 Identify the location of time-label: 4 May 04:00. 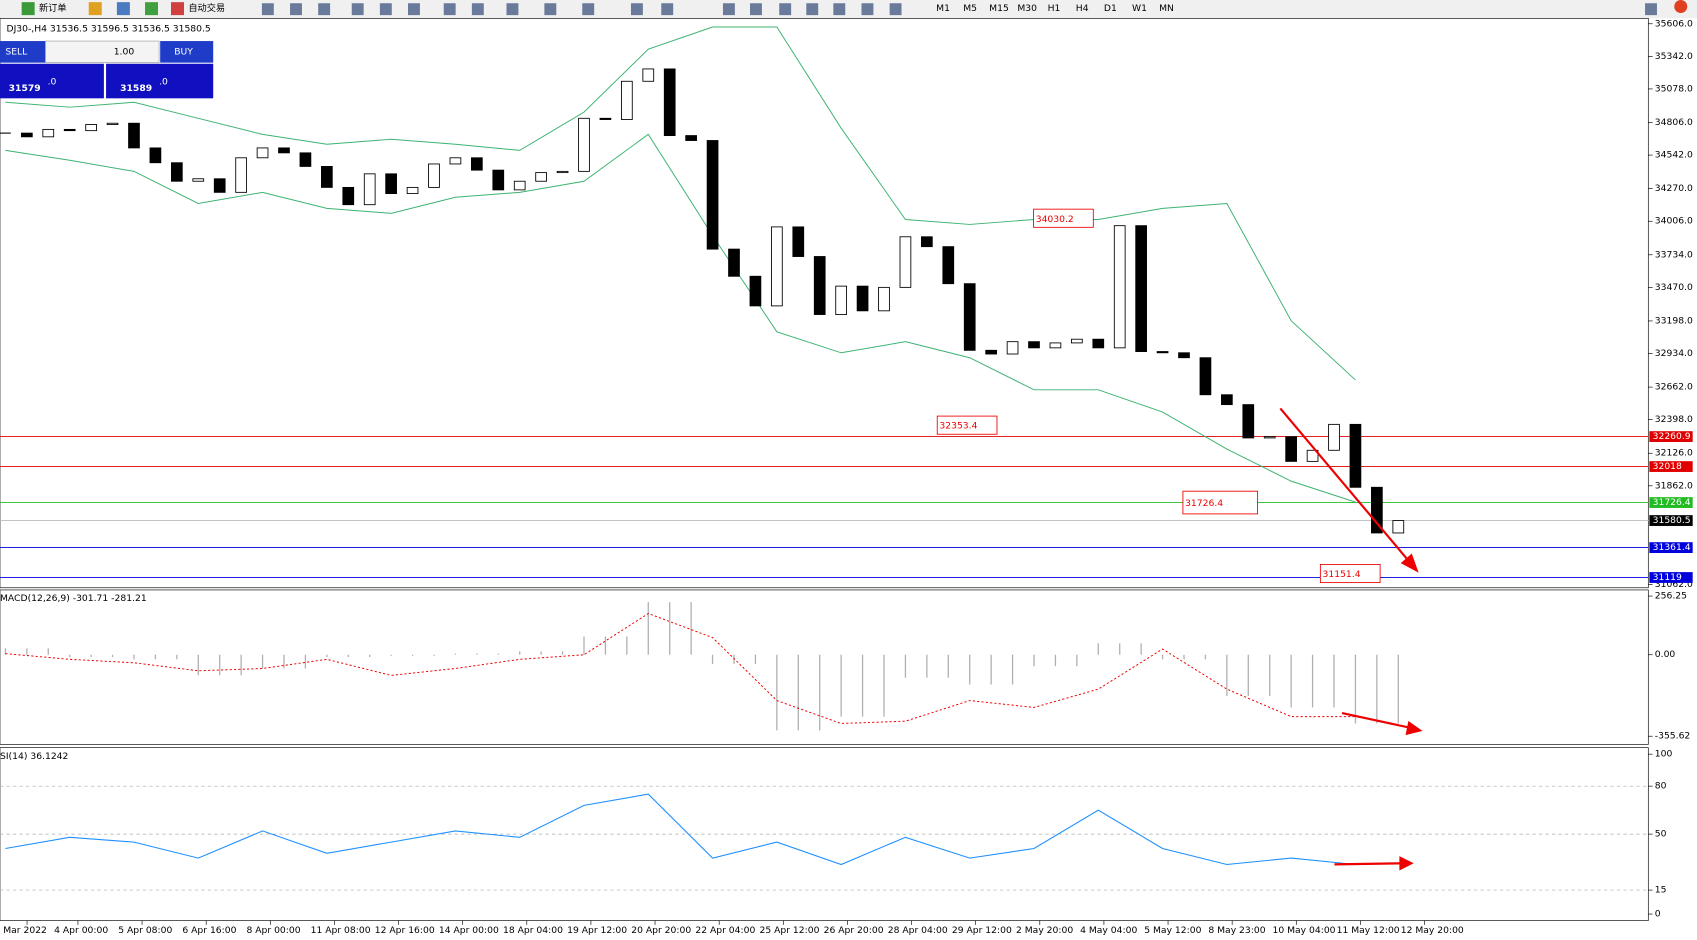
(1108, 930).